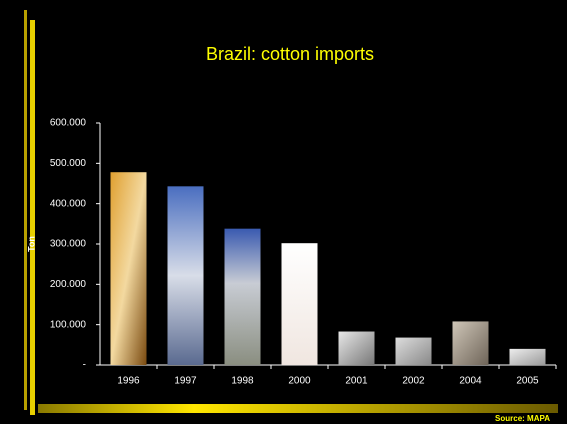 The image size is (567, 424). What do you see at coordinates (298, 408) in the screenshot?
I see `decor-bar` at bounding box center [298, 408].